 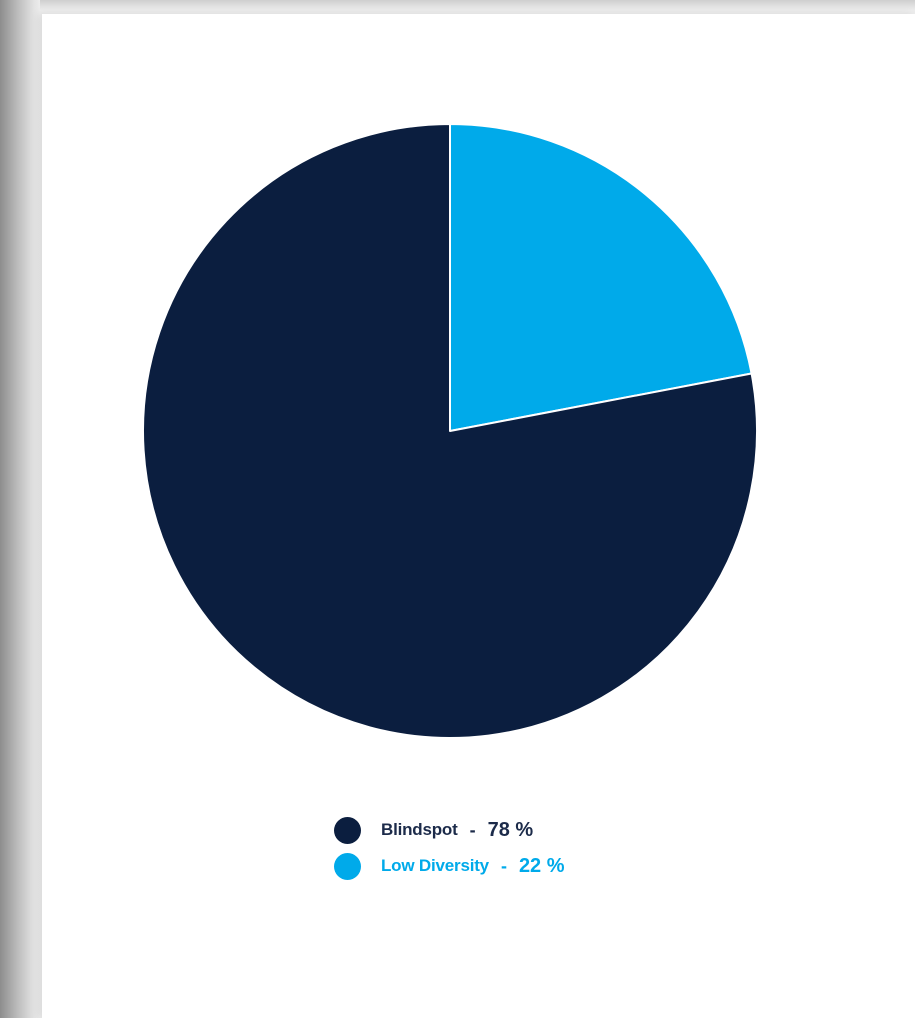 What do you see at coordinates (541, 865) in the screenshot?
I see `legend-value-low-diversity: 22 %` at bounding box center [541, 865].